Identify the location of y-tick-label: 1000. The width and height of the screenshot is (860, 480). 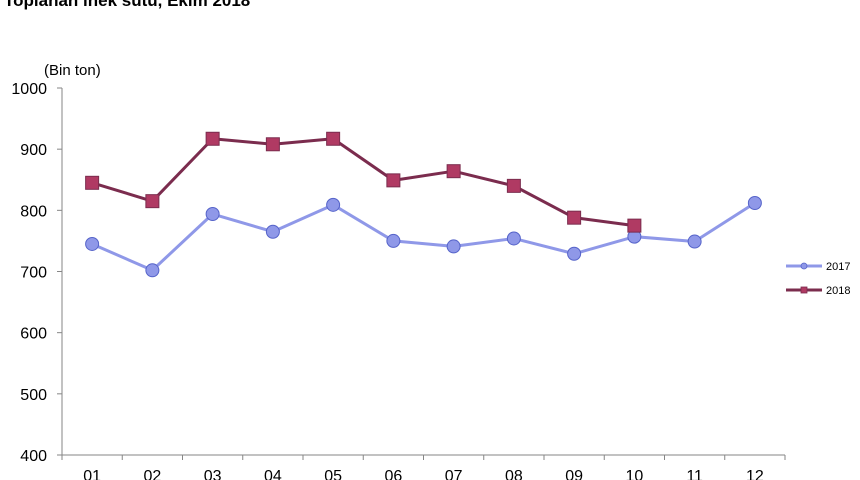
(29, 89).